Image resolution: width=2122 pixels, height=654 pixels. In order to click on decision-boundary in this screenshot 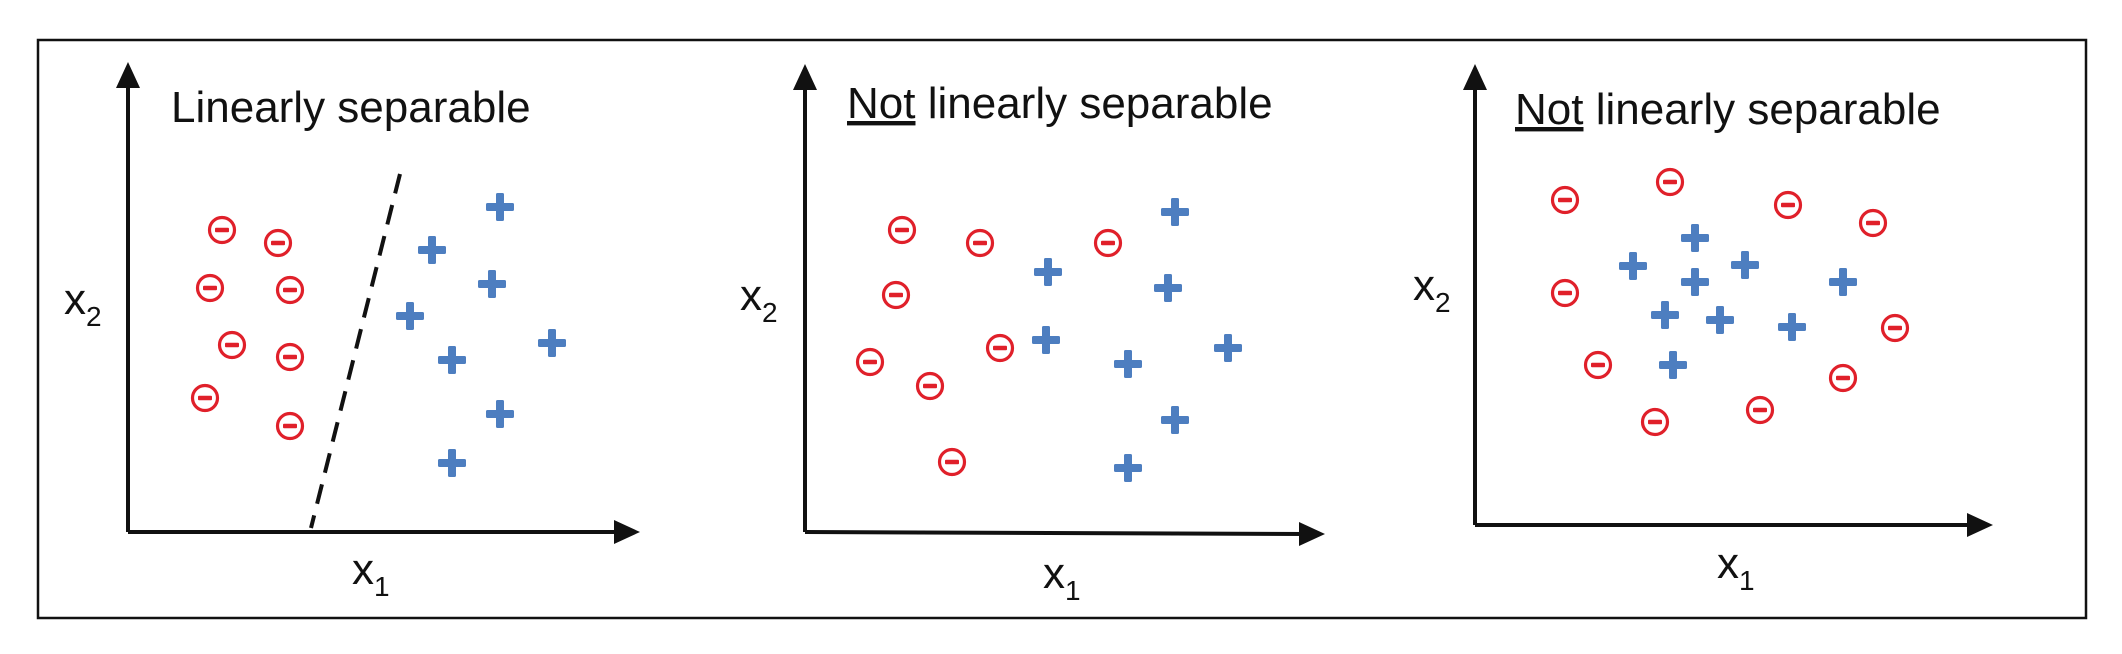, I will do `click(355, 351)`.